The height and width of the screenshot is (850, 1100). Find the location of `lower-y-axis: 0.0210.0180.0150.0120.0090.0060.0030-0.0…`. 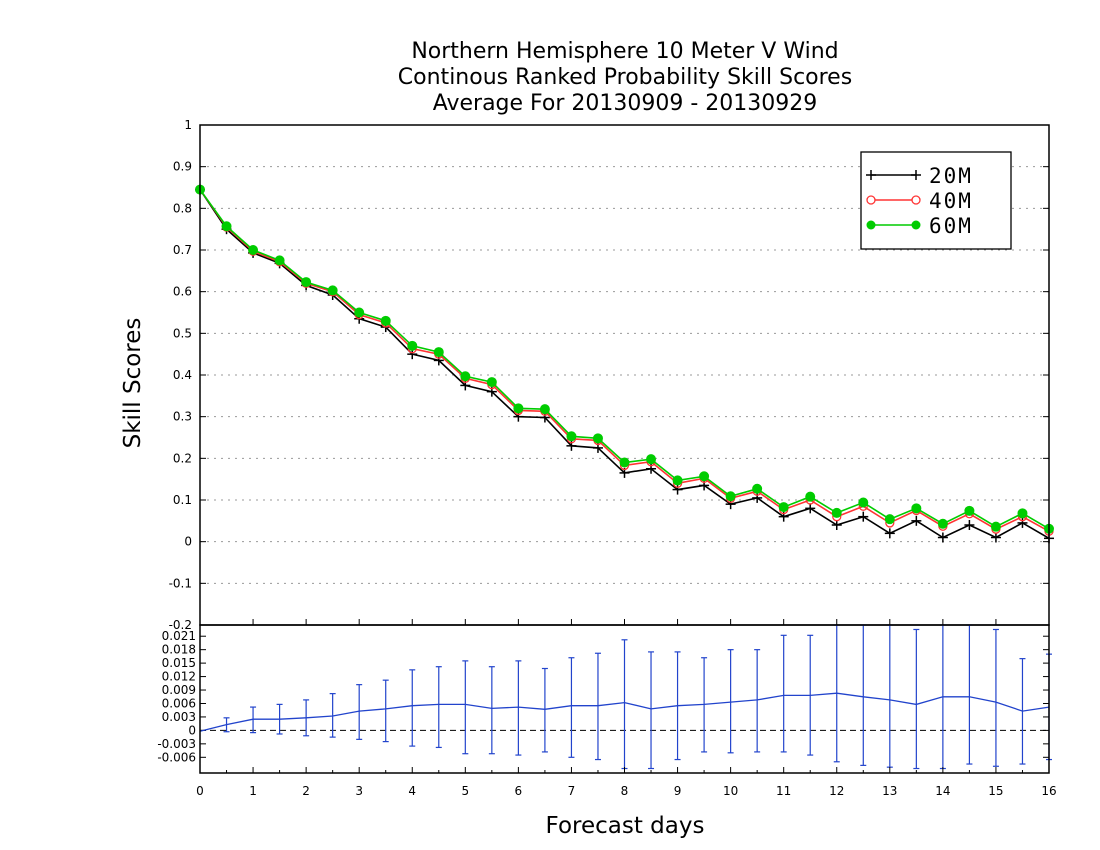

lower-y-axis: 0.0210.0180.0150.0120.0090.0060.0030-0.0… is located at coordinates (603, 696).